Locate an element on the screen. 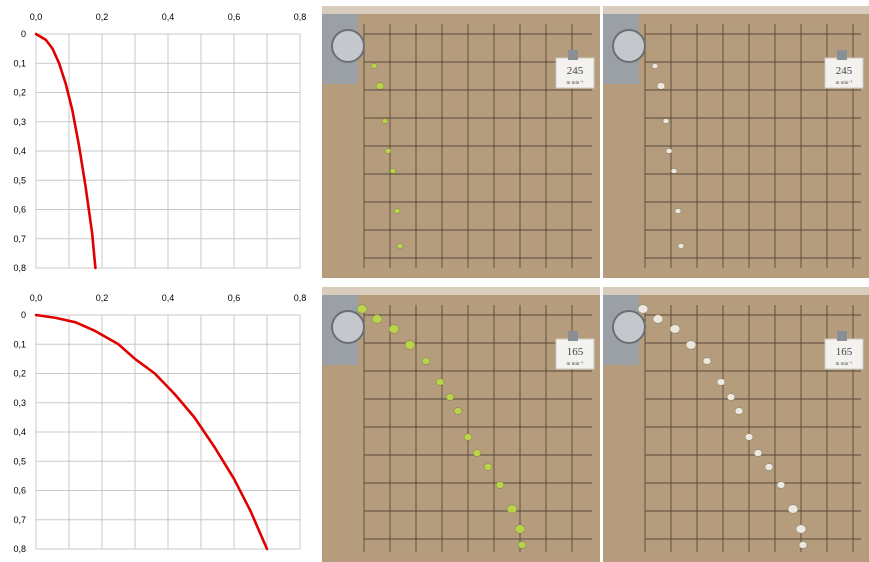 This screenshot has height=562, width=869. photo-2-svg: 245 m min⁻¹ is located at coordinates (736, 142).